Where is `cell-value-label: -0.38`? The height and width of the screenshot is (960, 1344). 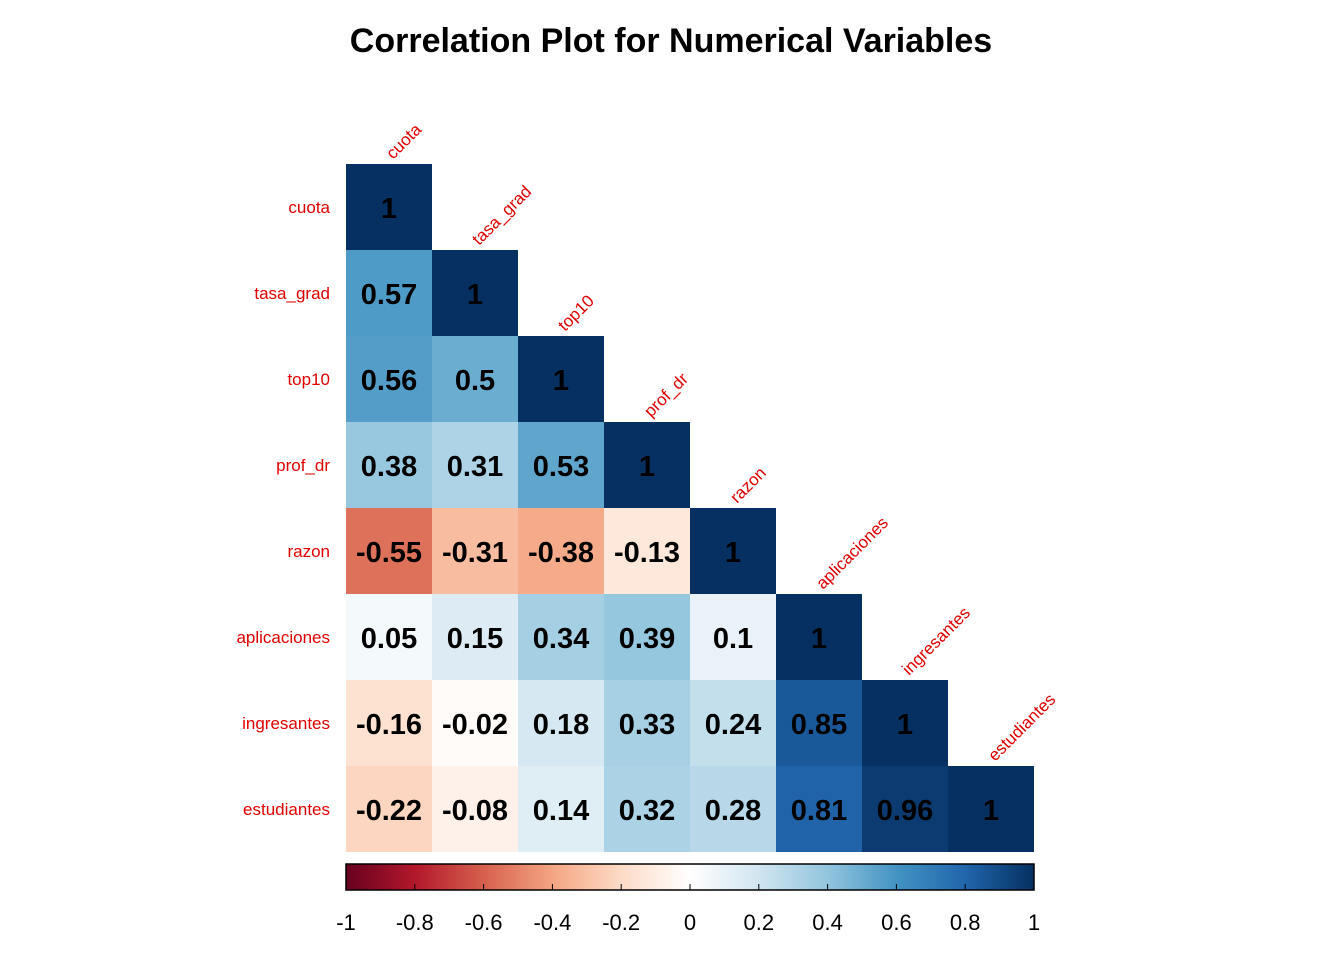
cell-value-label: -0.38 is located at coordinates (561, 553).